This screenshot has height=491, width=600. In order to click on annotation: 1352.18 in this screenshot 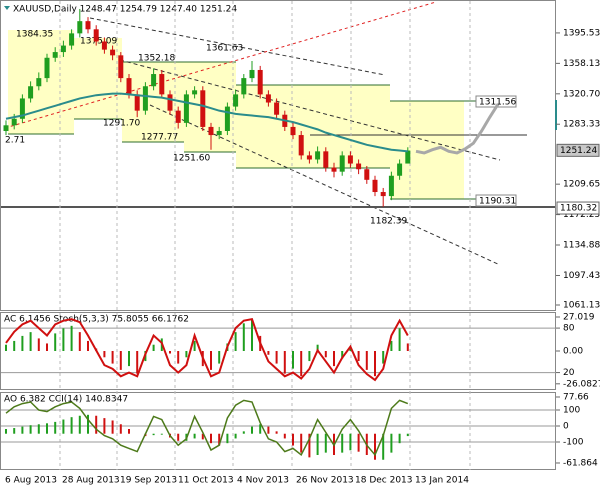, I will do `click(156, 59)`.